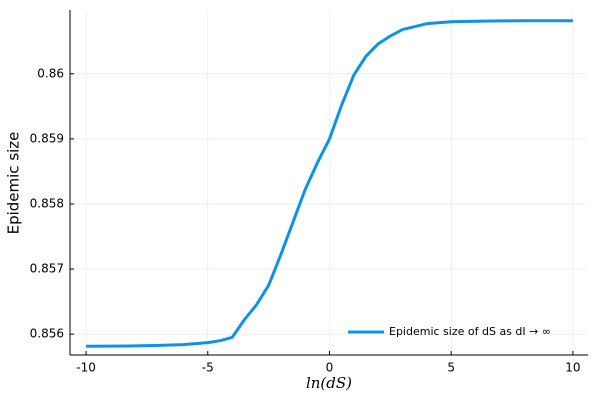 The height and width of the screenshot is (400, 600). I want to click on legend-label: Epidemic size of dS as dI → ∞, so click(470, 331).